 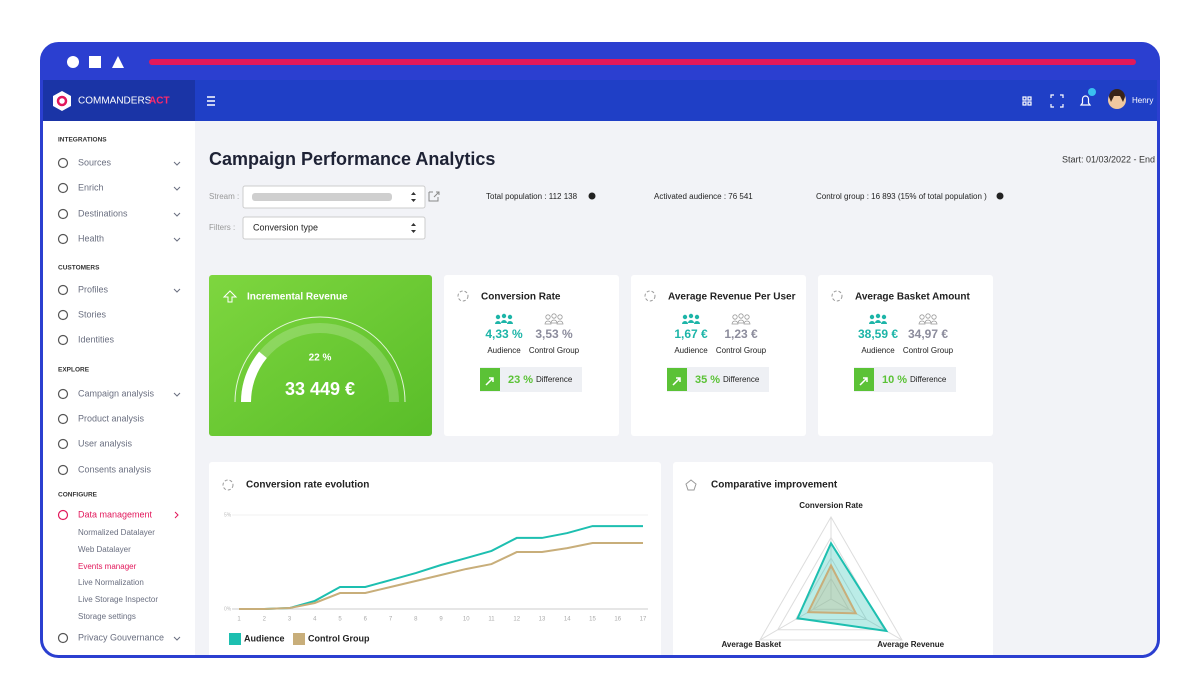 What do you see at coordinates (116, 393) in the screenshot?
I see `menu-item: Campaign analysis` at bounding box center [116, 393].